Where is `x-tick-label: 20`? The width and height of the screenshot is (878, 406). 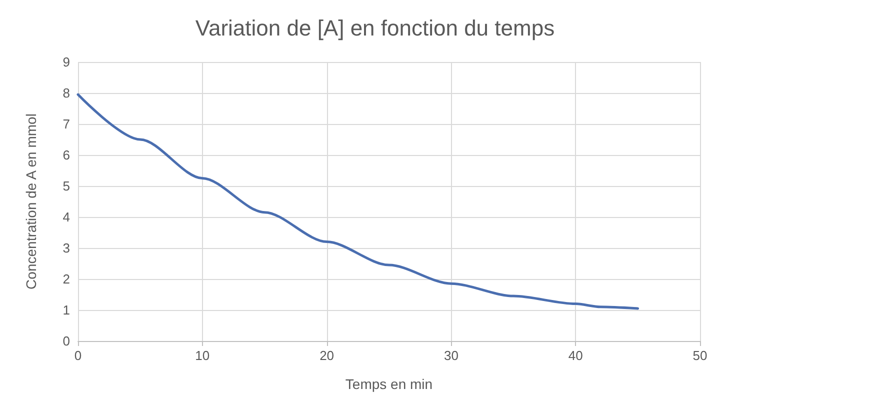 x-tick-label: 20 is located at coordinates (327, 355).